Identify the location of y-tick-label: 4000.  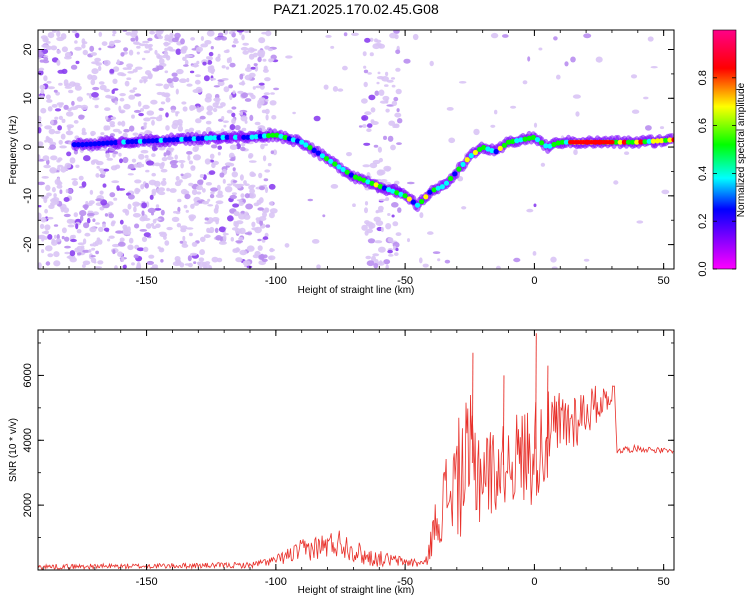
(28, 440).